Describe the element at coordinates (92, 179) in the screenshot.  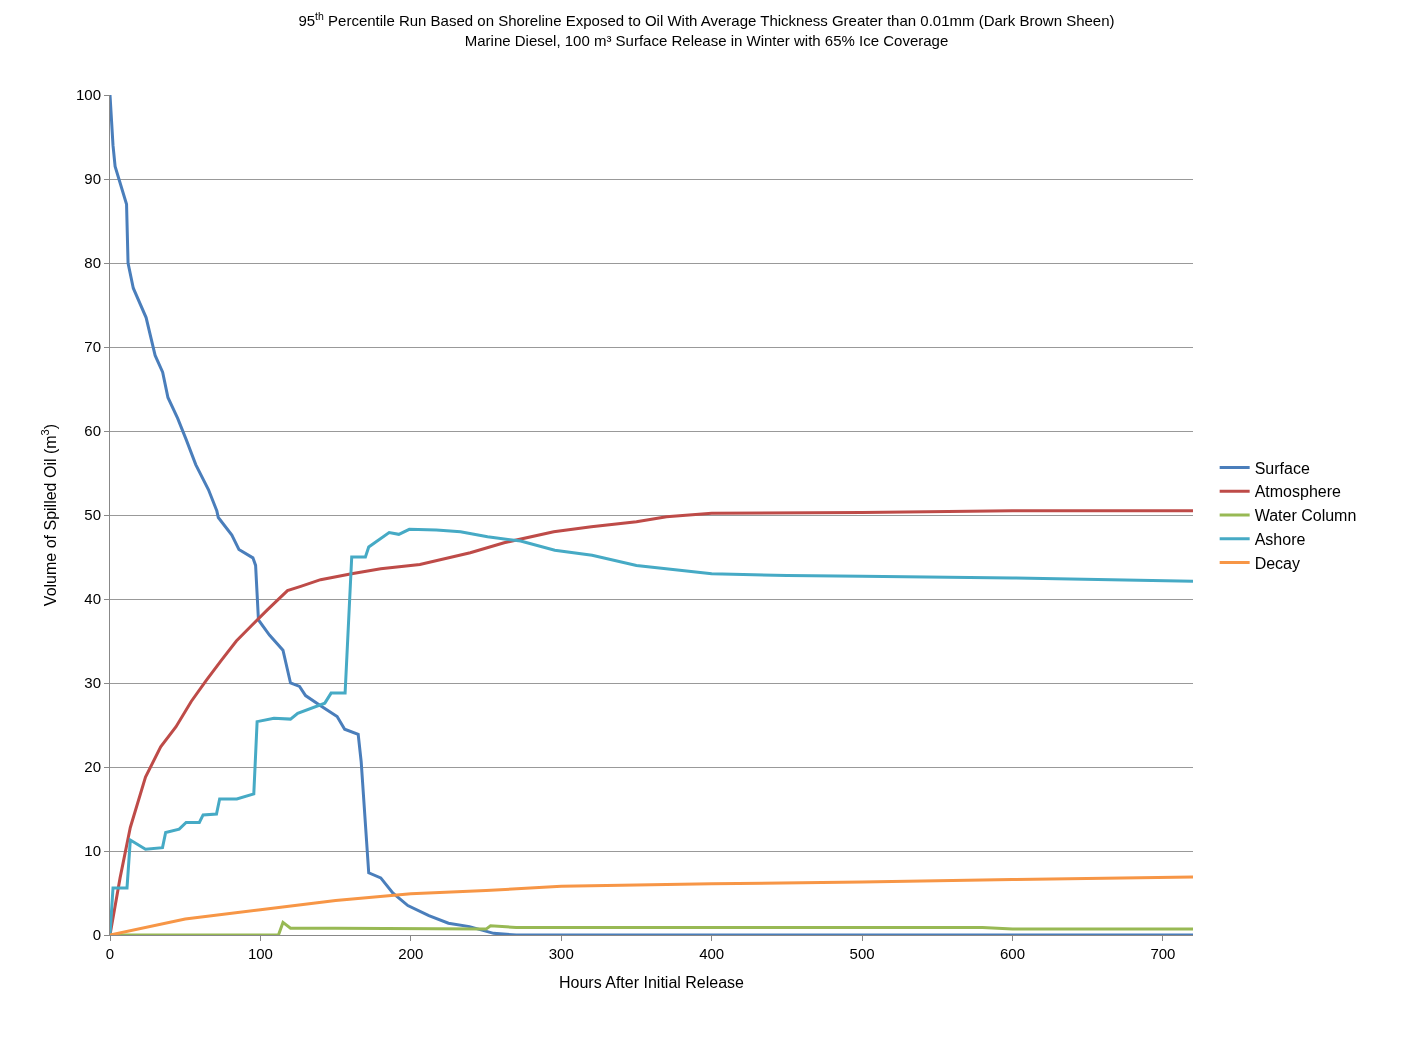
I see `y-tick-label: 90` at that location.